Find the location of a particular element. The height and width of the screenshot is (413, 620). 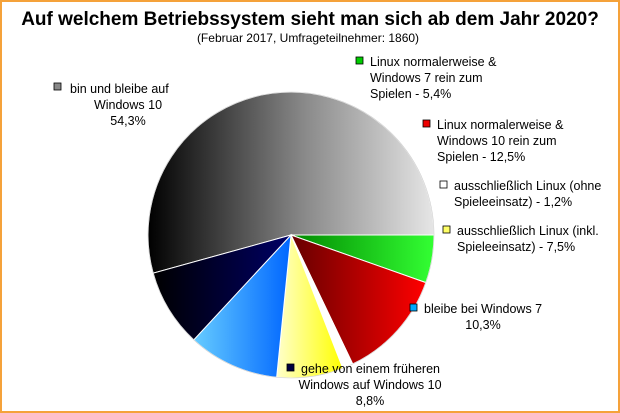

chart-subtitle: (Februar 2017, Umfrageteilnehmer: 1860) is located at coordinates (308, 38).